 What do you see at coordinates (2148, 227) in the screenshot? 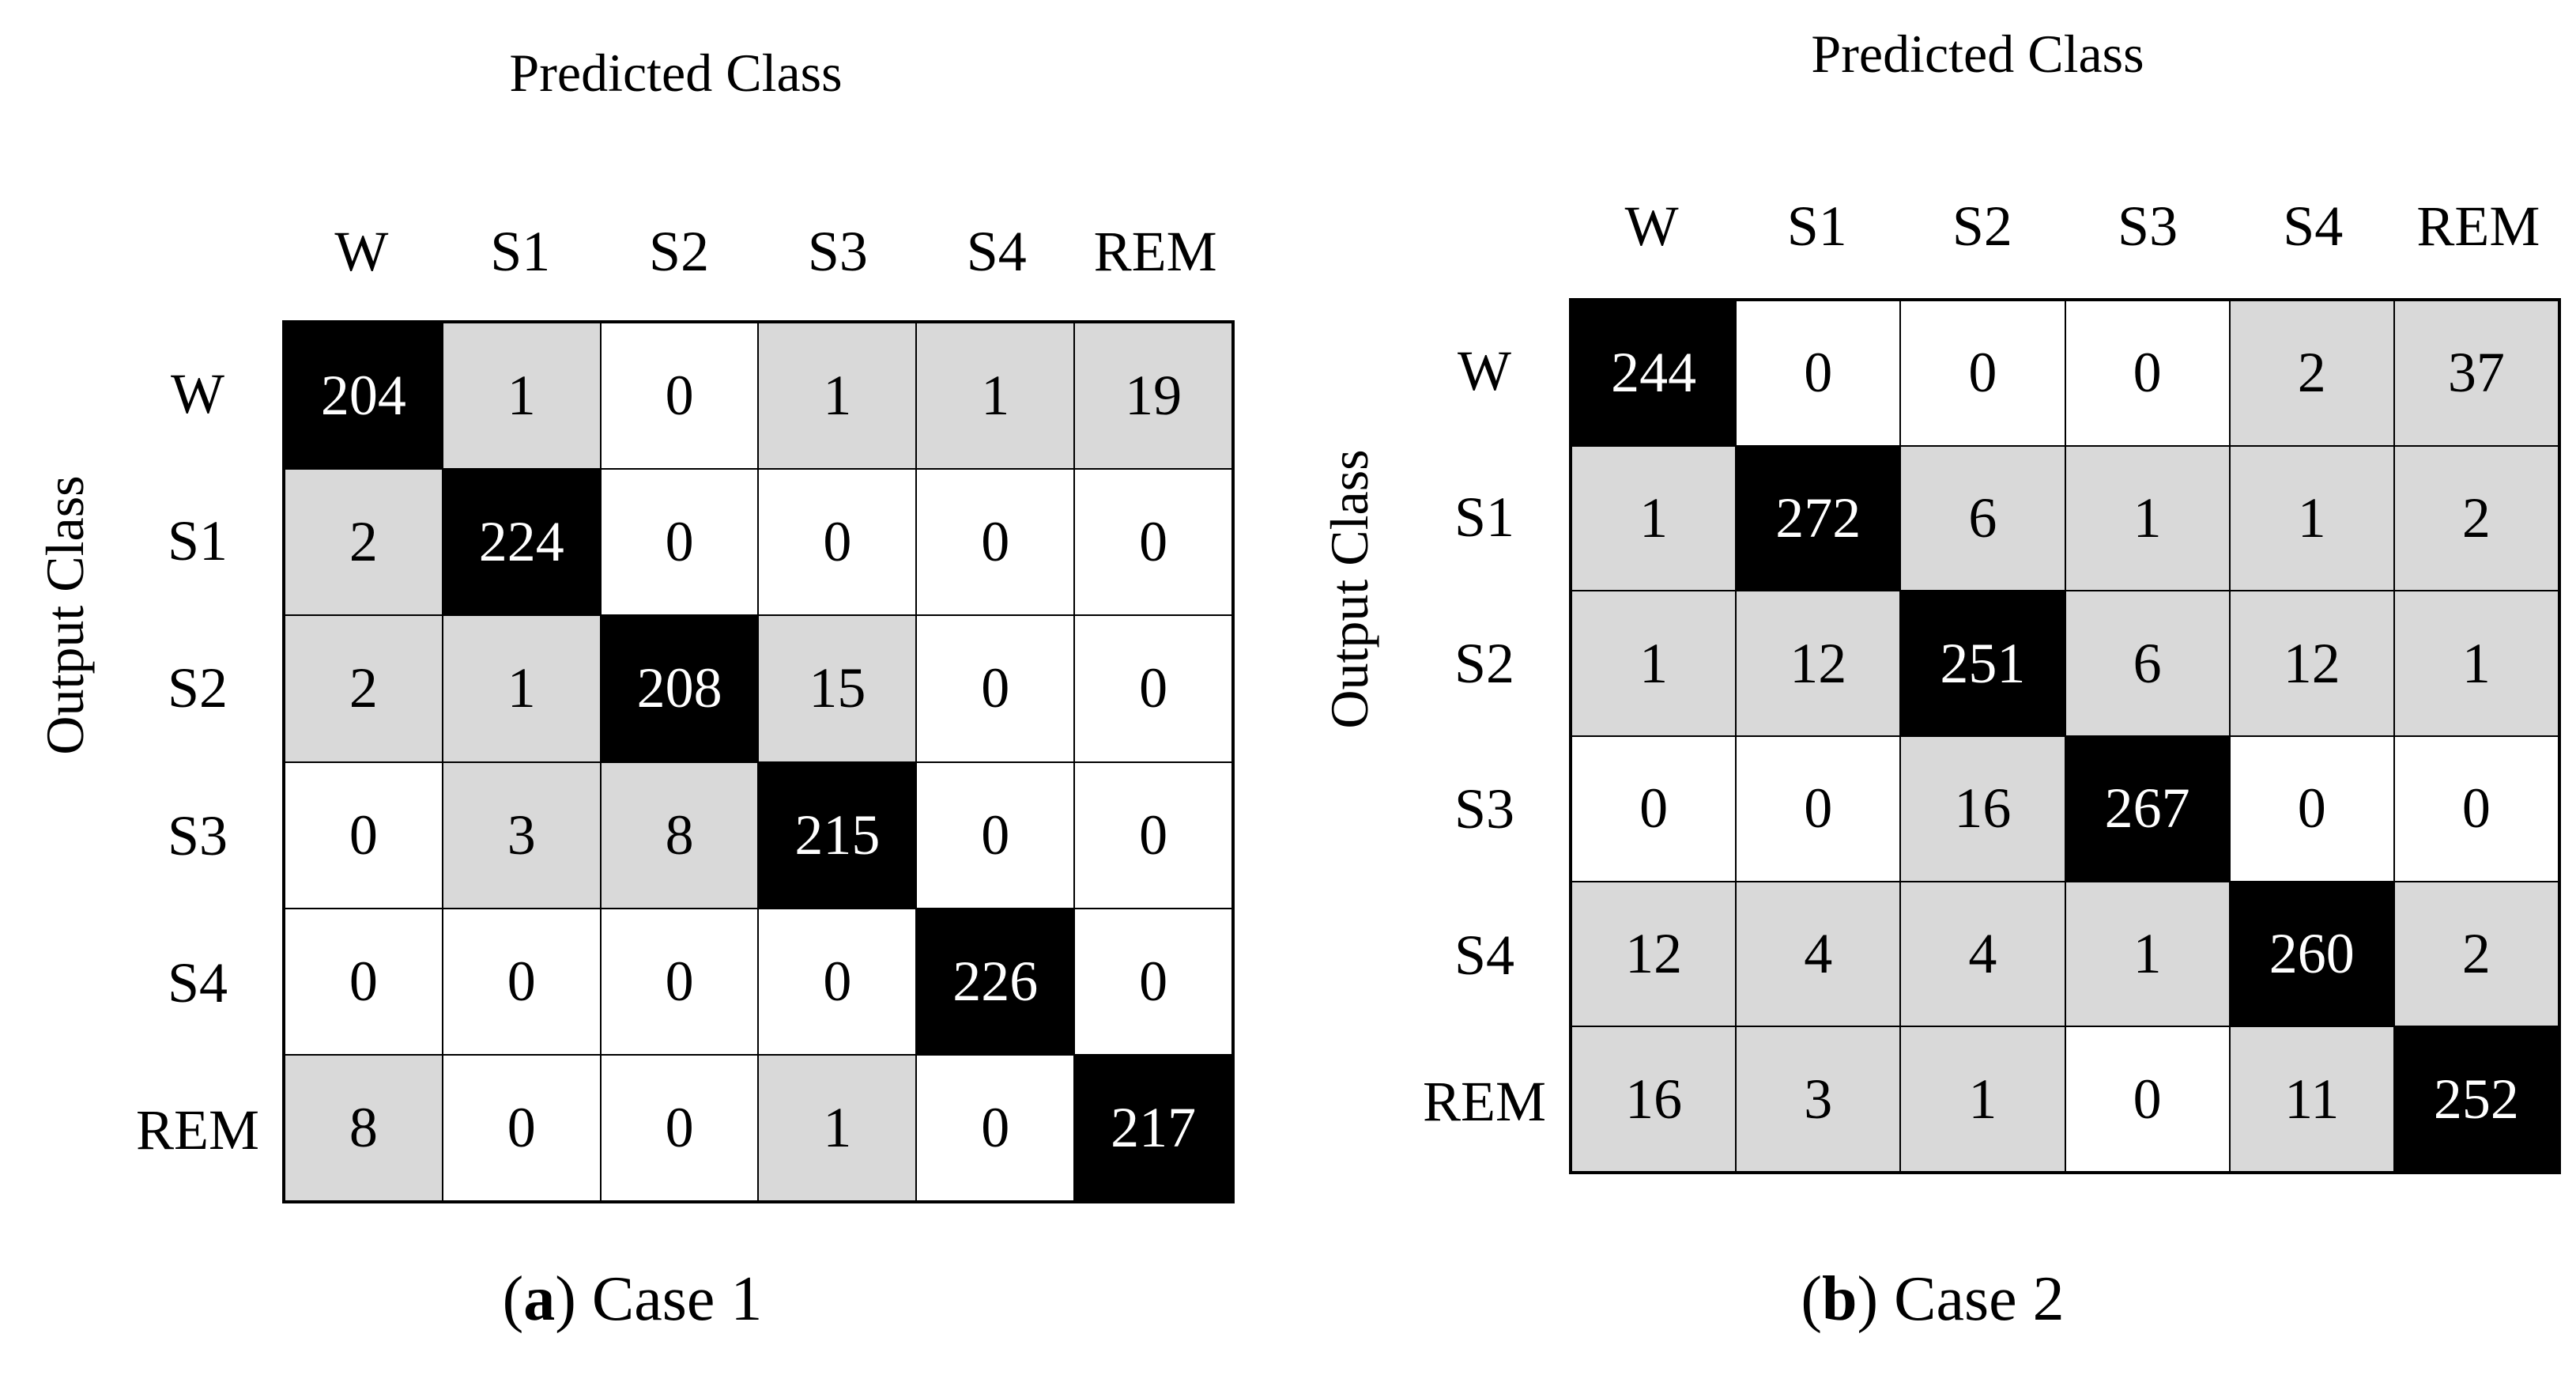
I see `column-label: S3` at bounding box center [2148, 227].